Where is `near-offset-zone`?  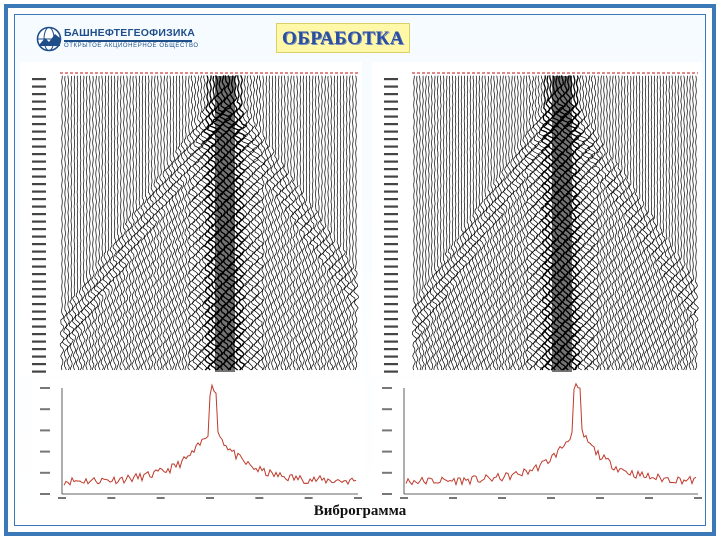
near-offset-zone is located at coordinates (562, 224).